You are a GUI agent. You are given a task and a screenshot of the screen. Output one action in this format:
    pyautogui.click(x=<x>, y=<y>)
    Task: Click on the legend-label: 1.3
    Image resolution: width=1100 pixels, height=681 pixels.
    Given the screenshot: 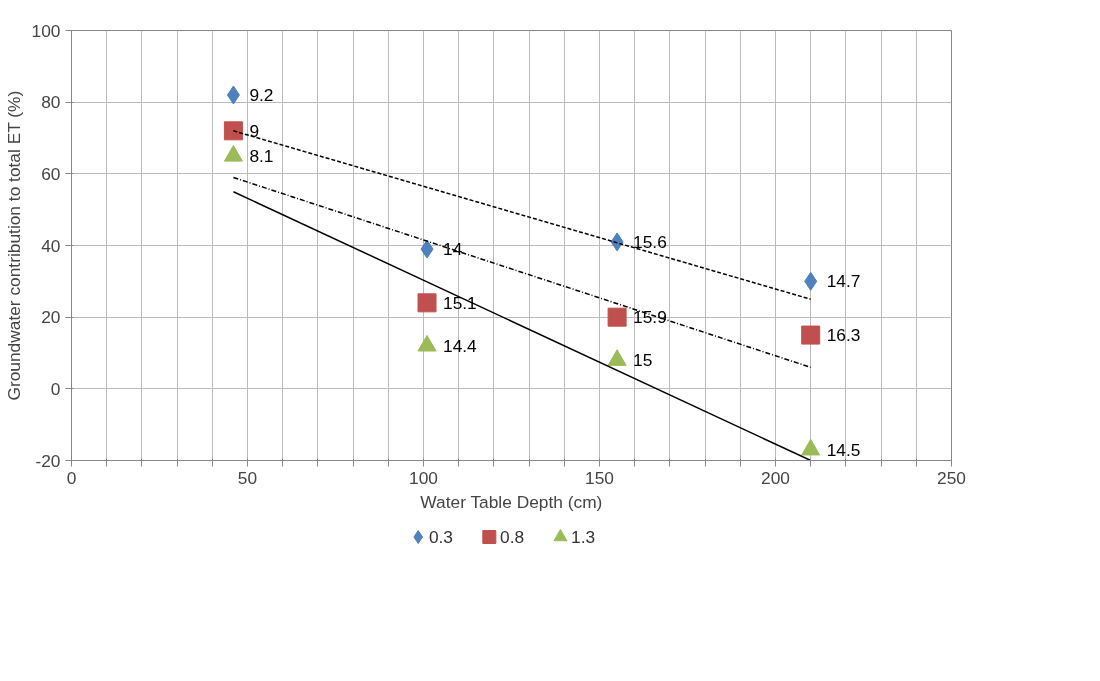 What is the action you would take?
    pyautogui.click(x=583, y=537)
    